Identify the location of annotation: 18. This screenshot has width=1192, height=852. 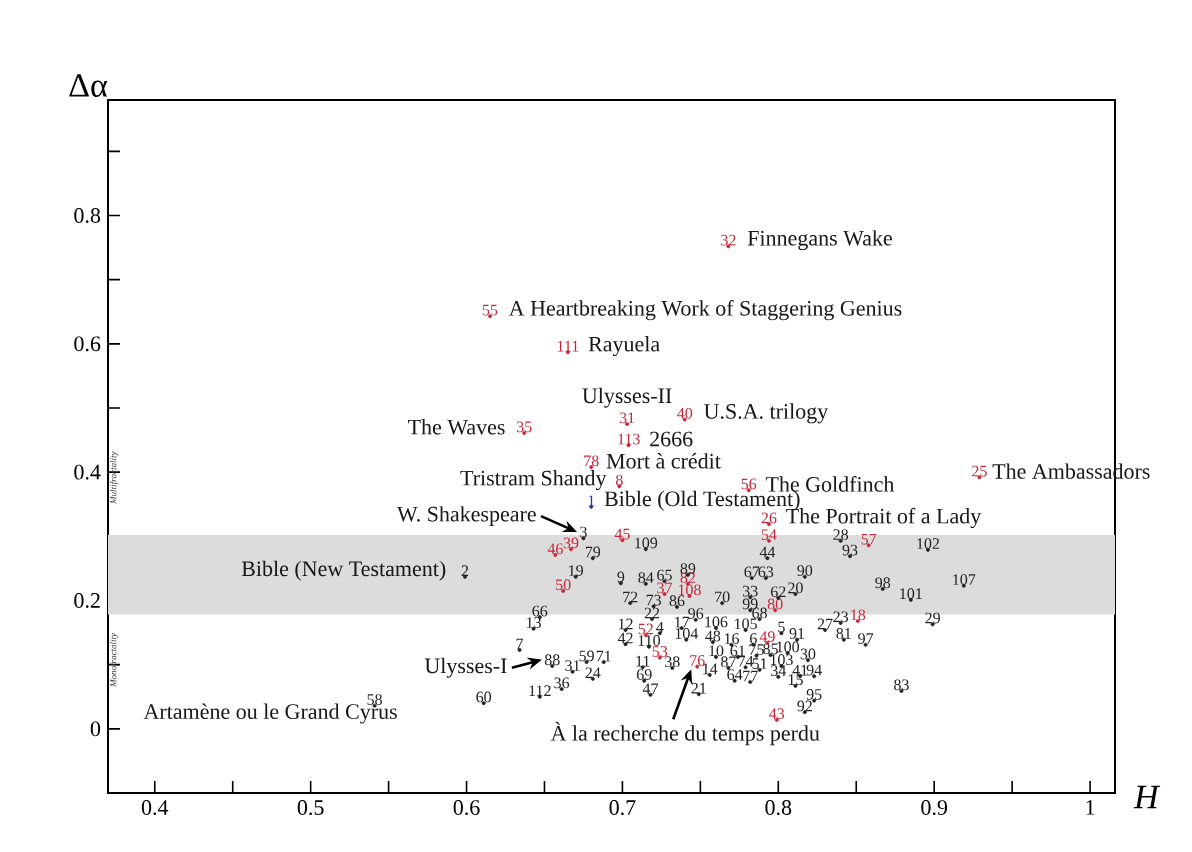
(858, 615).